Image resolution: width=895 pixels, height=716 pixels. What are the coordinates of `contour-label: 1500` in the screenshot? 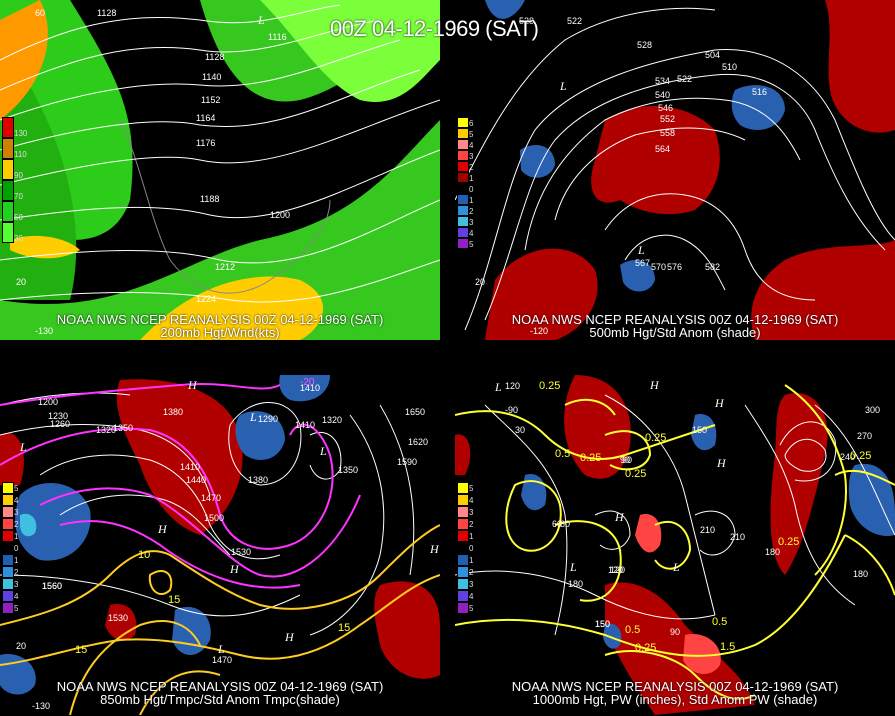 It's located at (214, 518).